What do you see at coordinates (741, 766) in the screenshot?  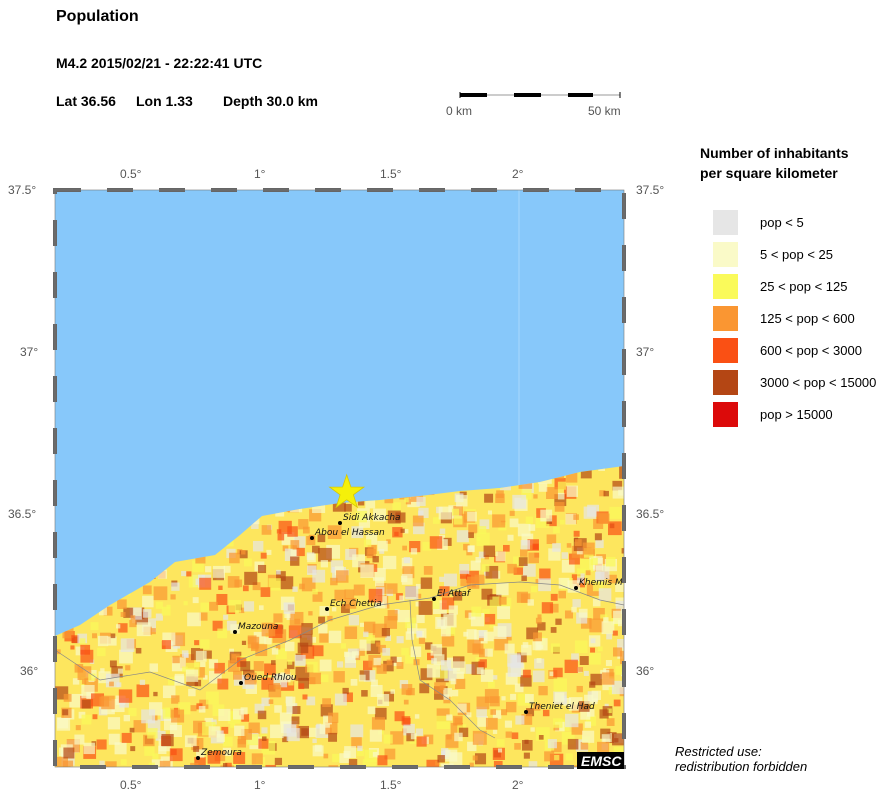 I see `usage-note-line2: redistribution forbidden` at bounding box center [741, 766].